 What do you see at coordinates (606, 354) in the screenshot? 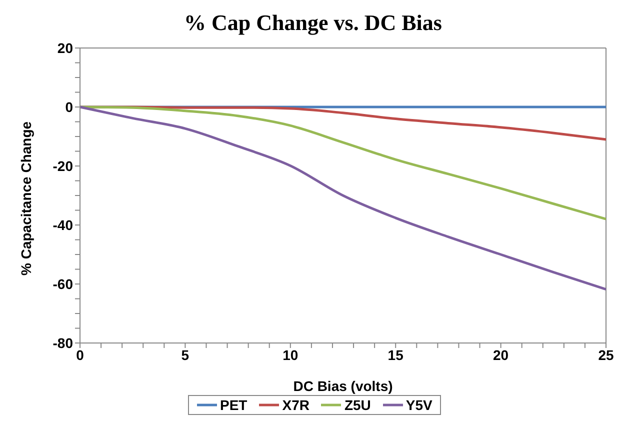
I see `x-tick-label: 25` at bounding box center [606, 354].